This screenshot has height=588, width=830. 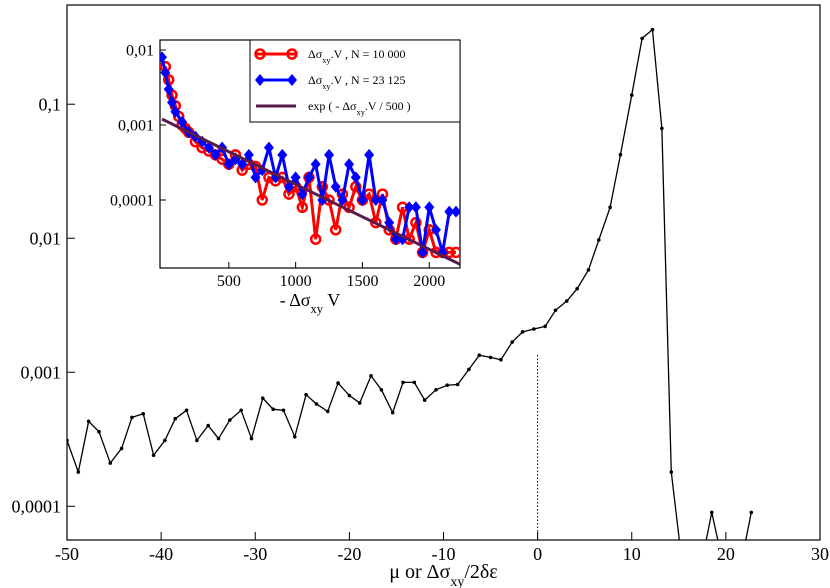 I want to click on legend-label: exp ( - Δσxy.V / 500 ), so click(x=359, y=108).